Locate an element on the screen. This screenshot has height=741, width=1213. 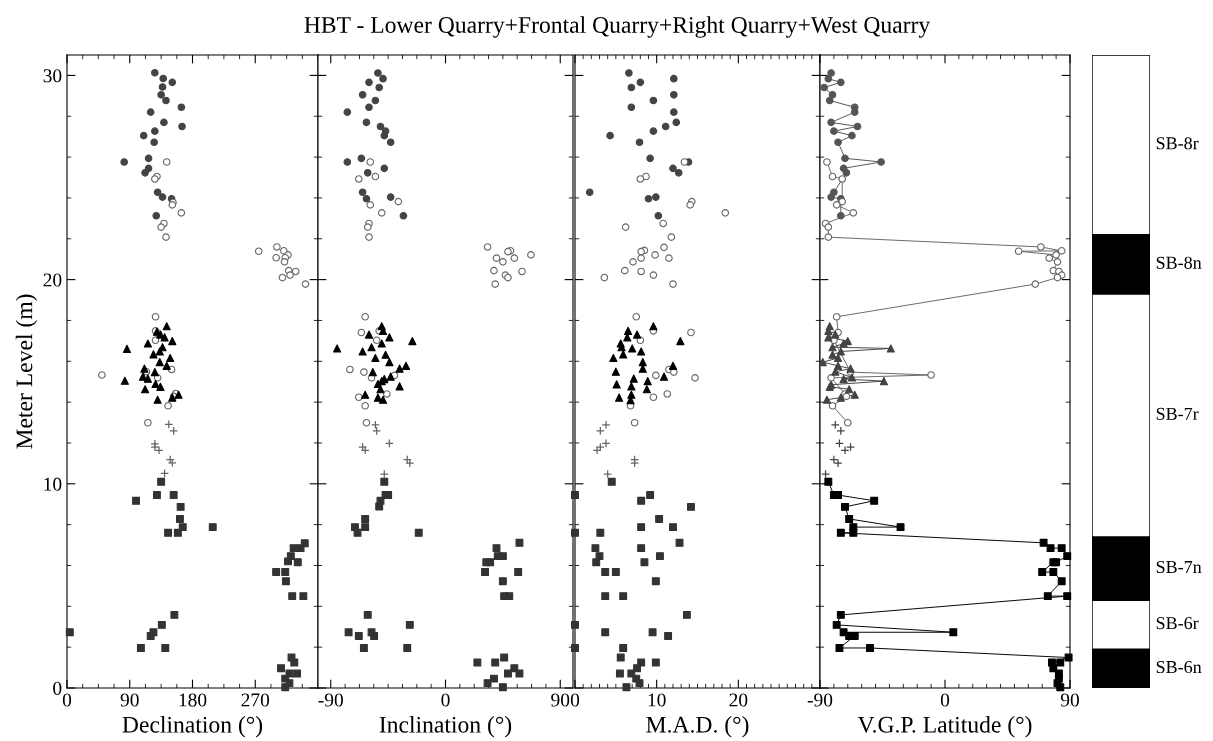
y-tick-label: 20 is located at coordinates (52, 280).